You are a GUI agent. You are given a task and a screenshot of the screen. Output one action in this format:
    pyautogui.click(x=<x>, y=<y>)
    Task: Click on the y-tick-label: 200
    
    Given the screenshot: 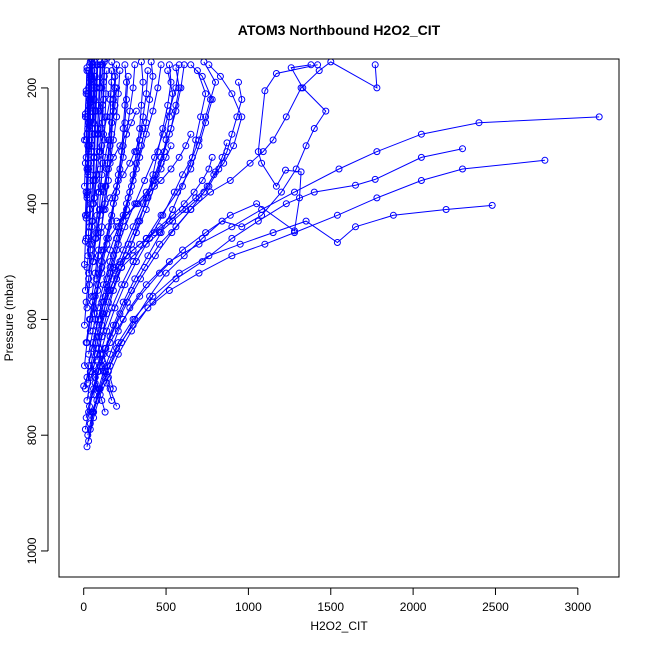 What is the action you would take?
    pyautogui.click(x=32, y=88)
    